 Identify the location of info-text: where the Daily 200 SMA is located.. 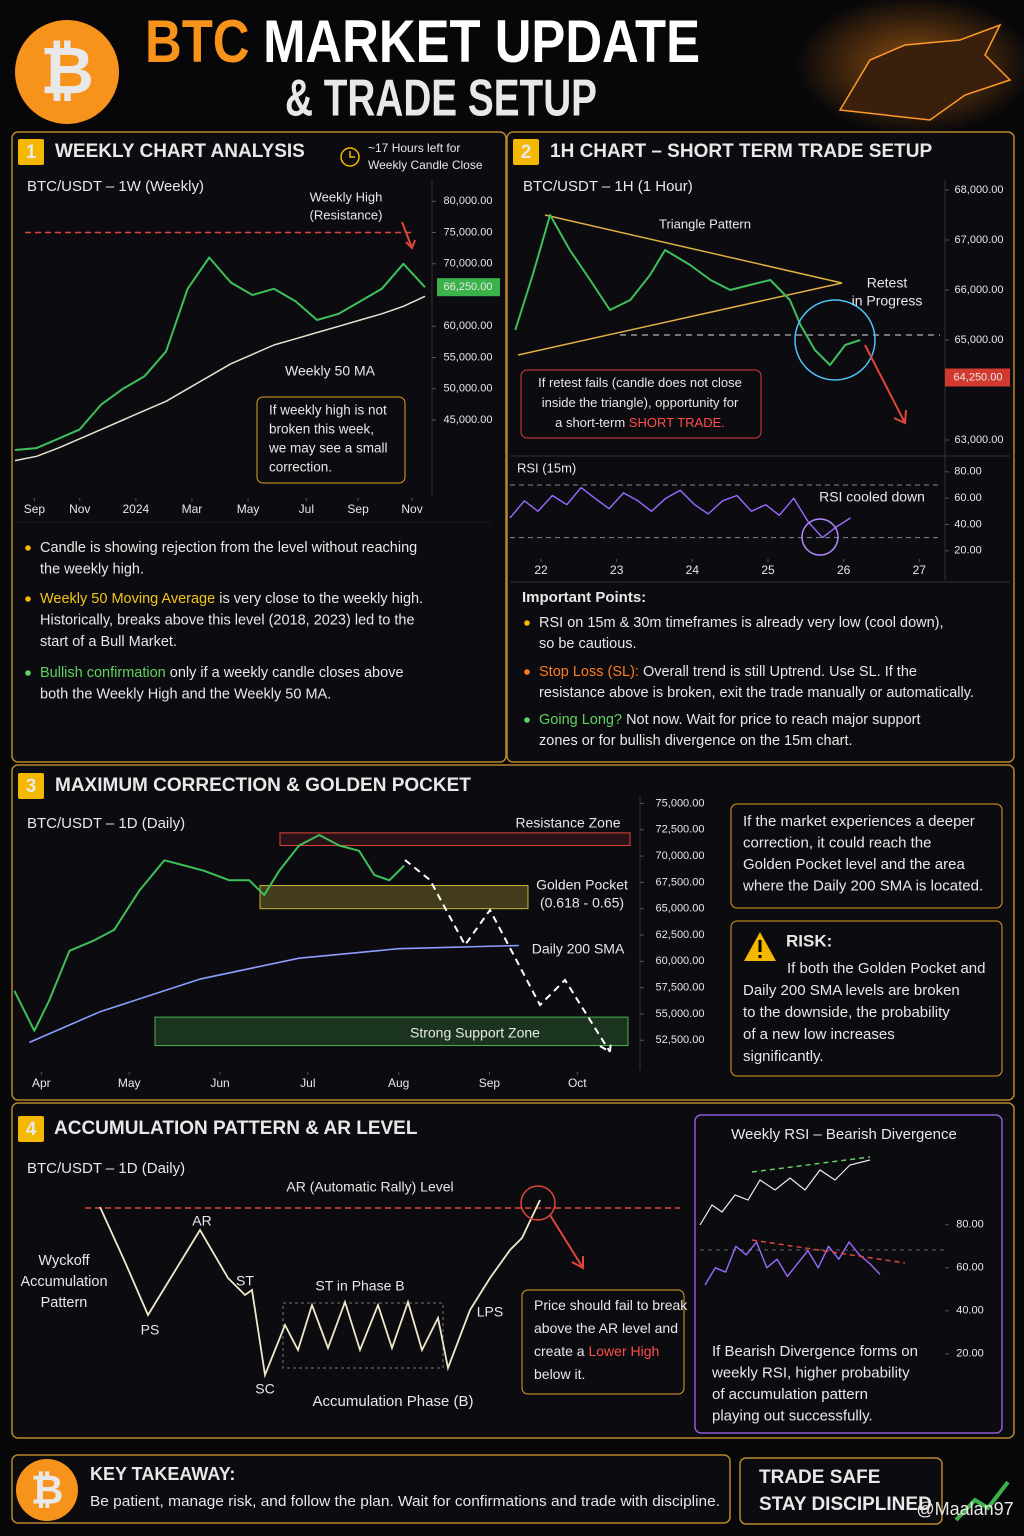
(862, 885).